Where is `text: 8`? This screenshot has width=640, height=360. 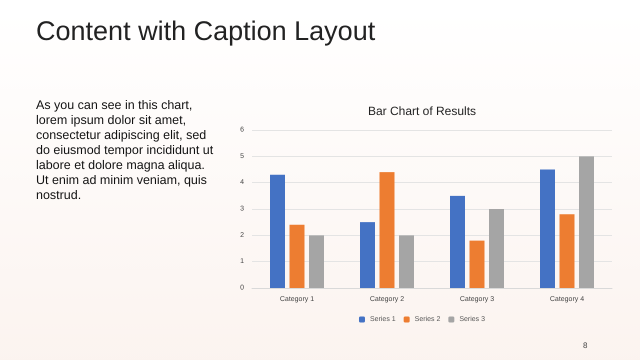 text: 8 is located at coordinates (585, 345).